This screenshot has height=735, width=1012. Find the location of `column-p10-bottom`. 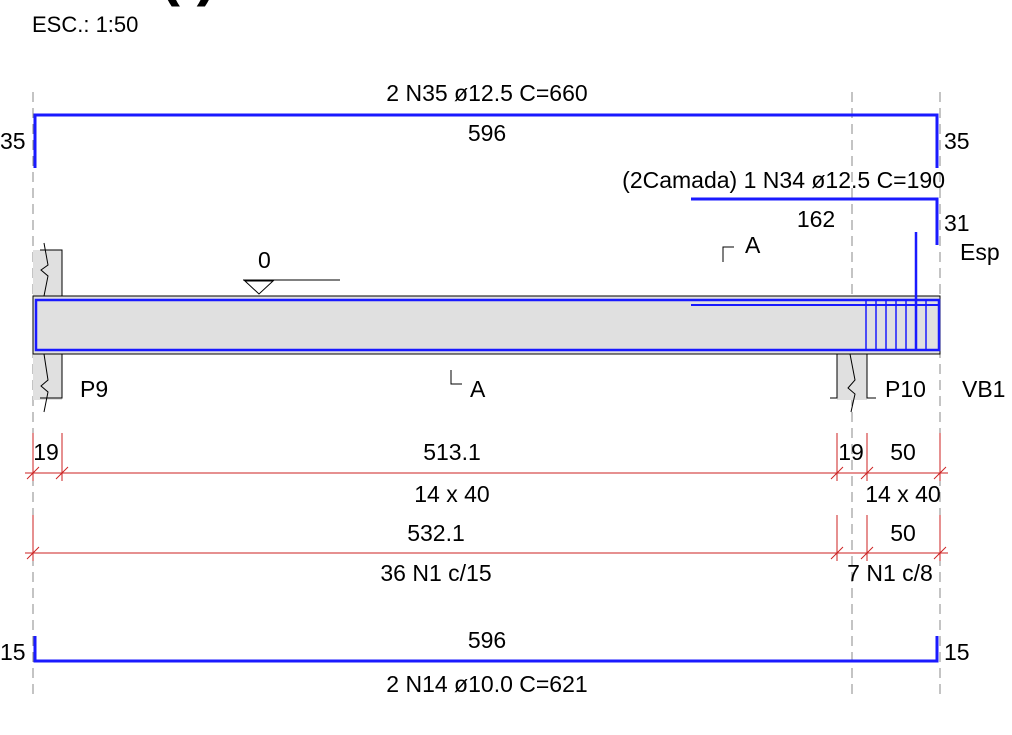

column-p10-bottom is located at coordinates (852, 377).